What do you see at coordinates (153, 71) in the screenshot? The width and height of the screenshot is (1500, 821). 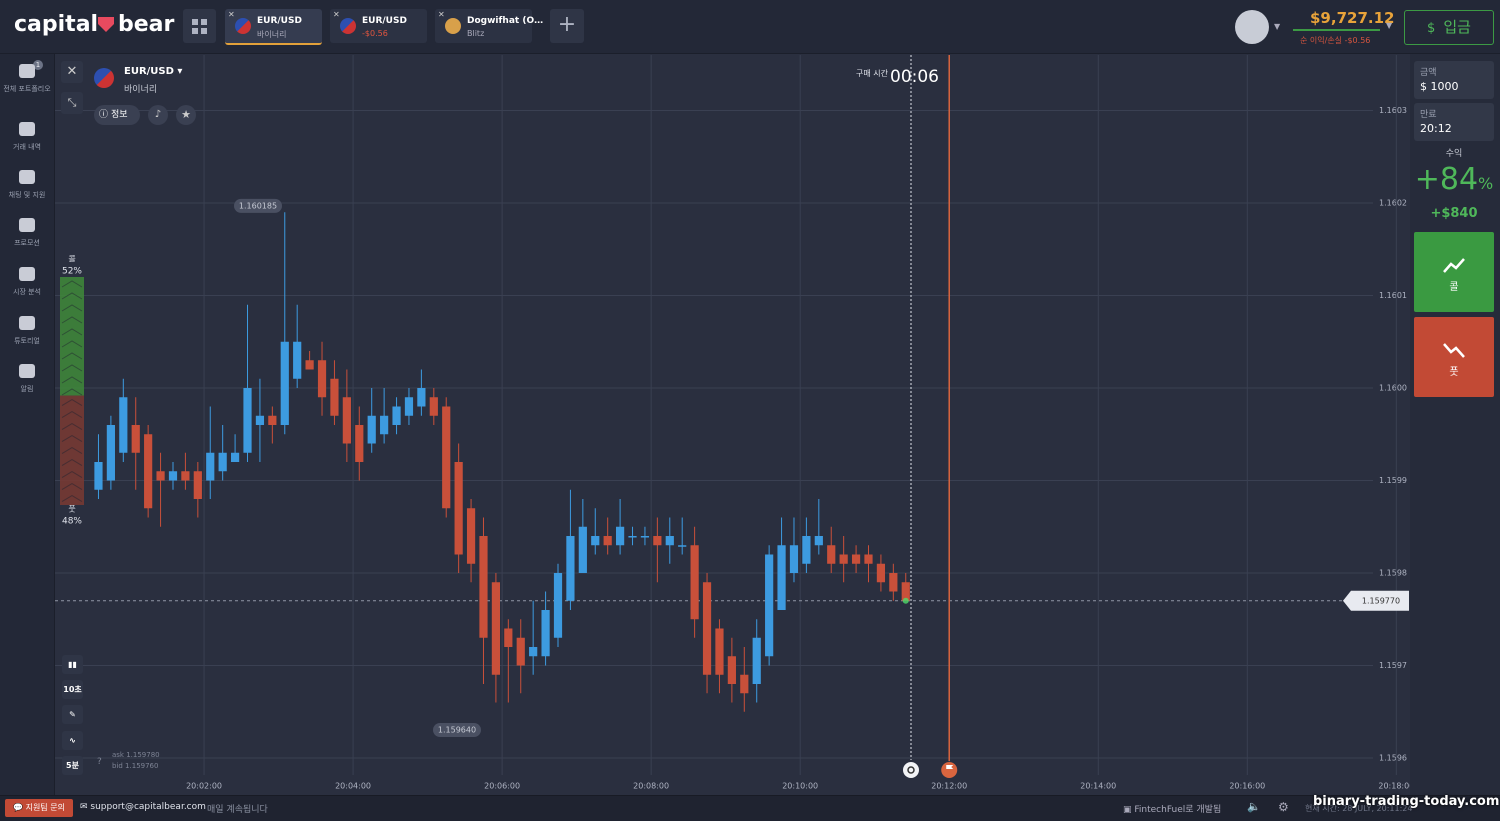 I see `asset-symbol: EUR/USD ▾` at bounding box center [153, 71].